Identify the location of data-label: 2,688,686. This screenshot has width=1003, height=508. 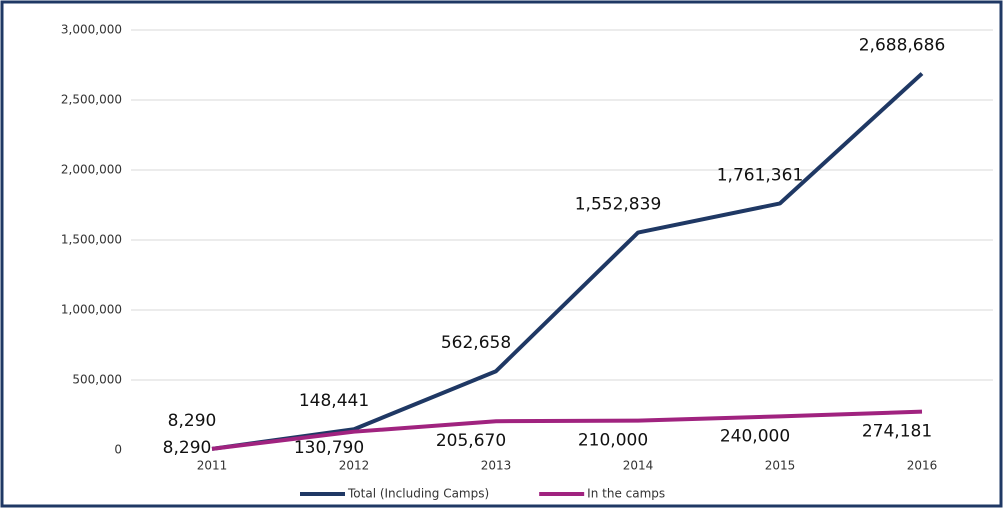
(902, 46).